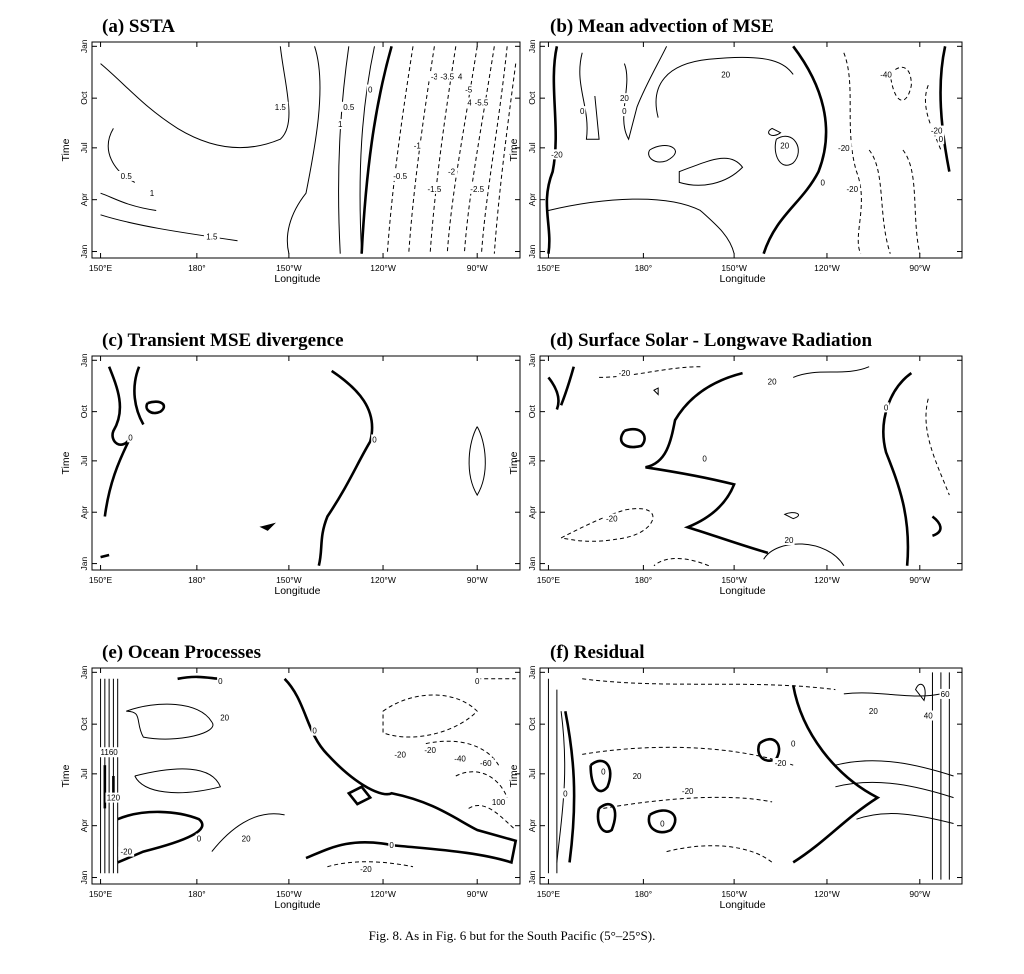 Image resolution: width=1024 pixels, height=974 pixels. I want to click on panel-title: (d) Surface Solar - Longwave Radiation, so click(711, 340).